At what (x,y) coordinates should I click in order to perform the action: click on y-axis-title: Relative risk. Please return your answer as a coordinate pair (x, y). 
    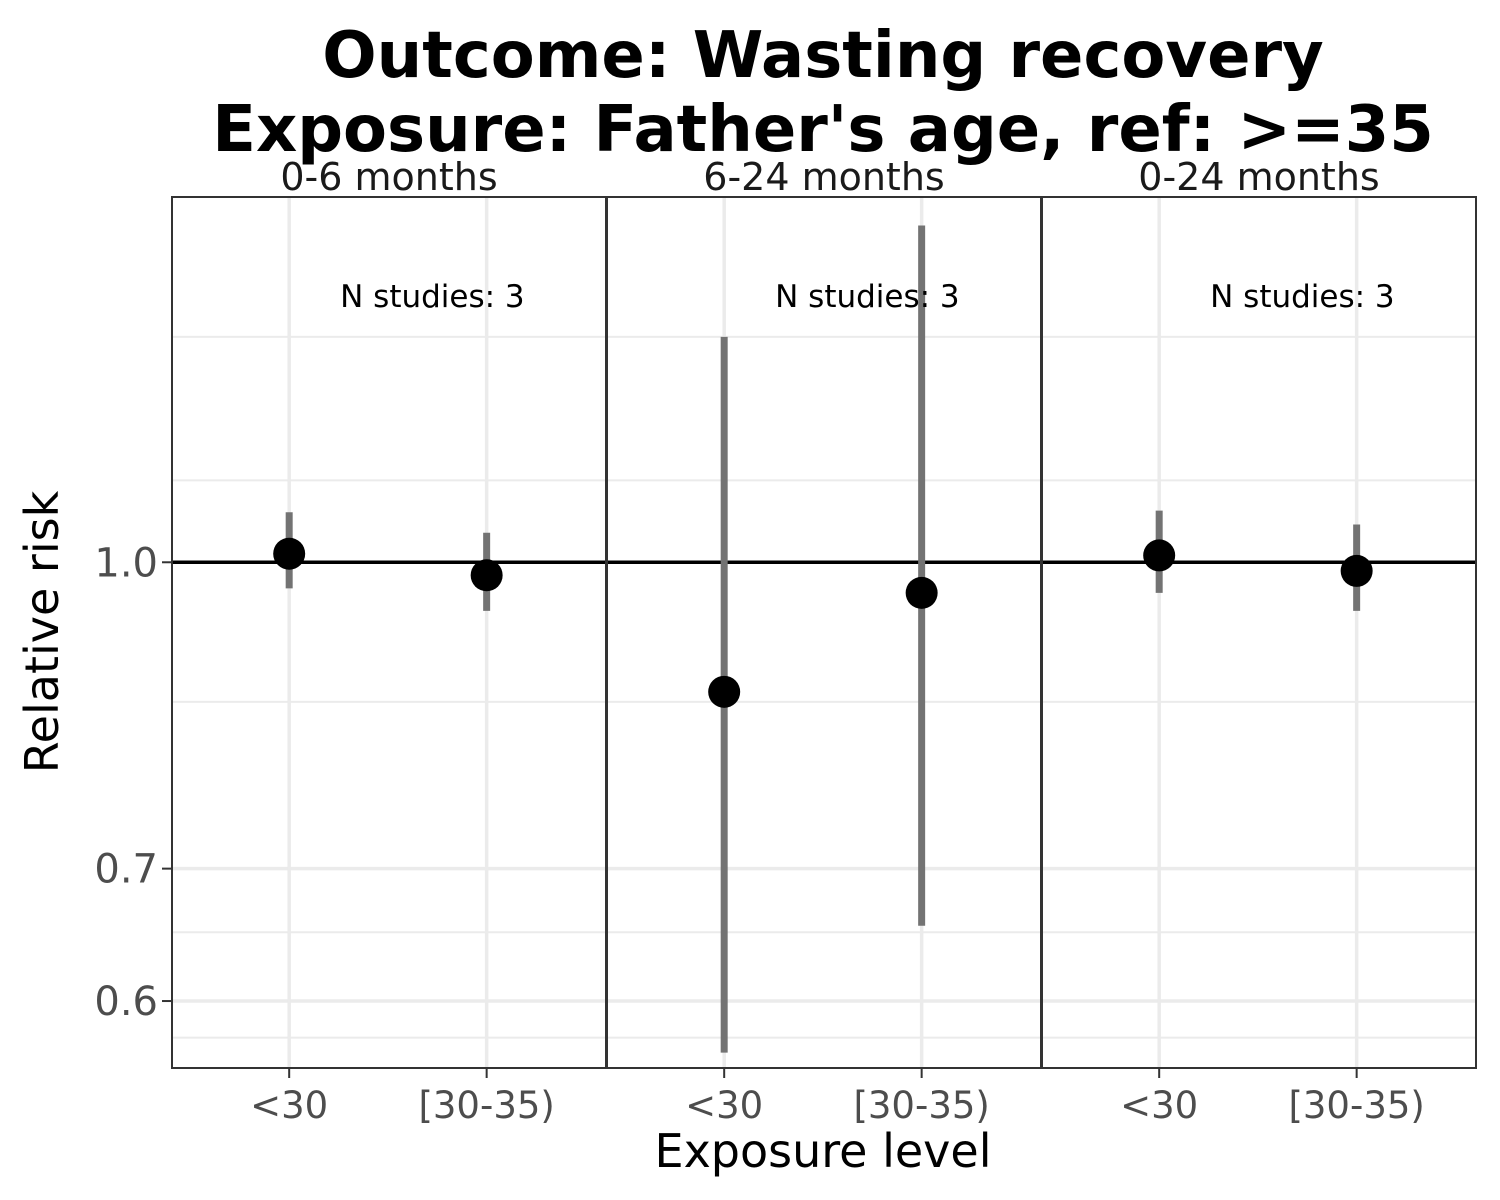
    Looking at the image, I should click on (42, 631).